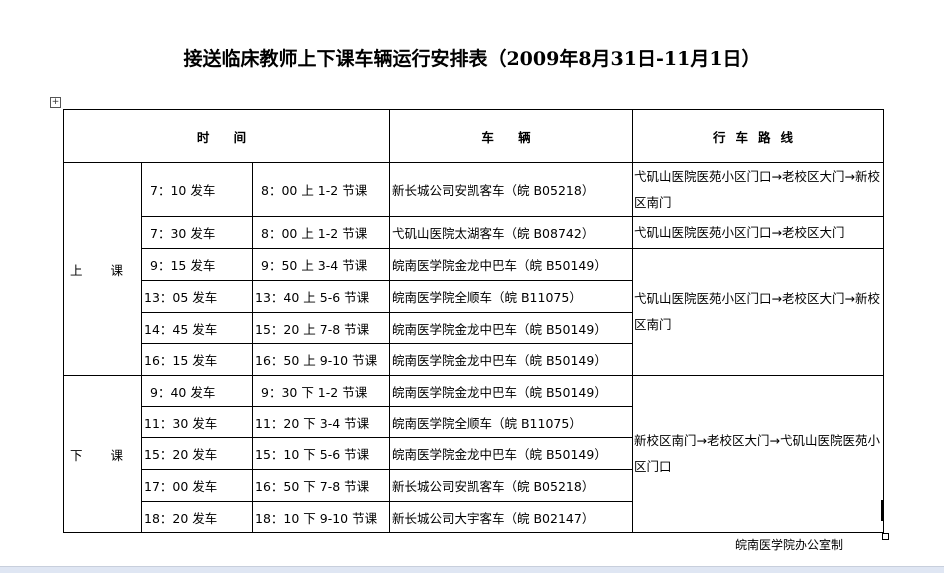  I want to click on header-time: 时 间, so click(226, 136).